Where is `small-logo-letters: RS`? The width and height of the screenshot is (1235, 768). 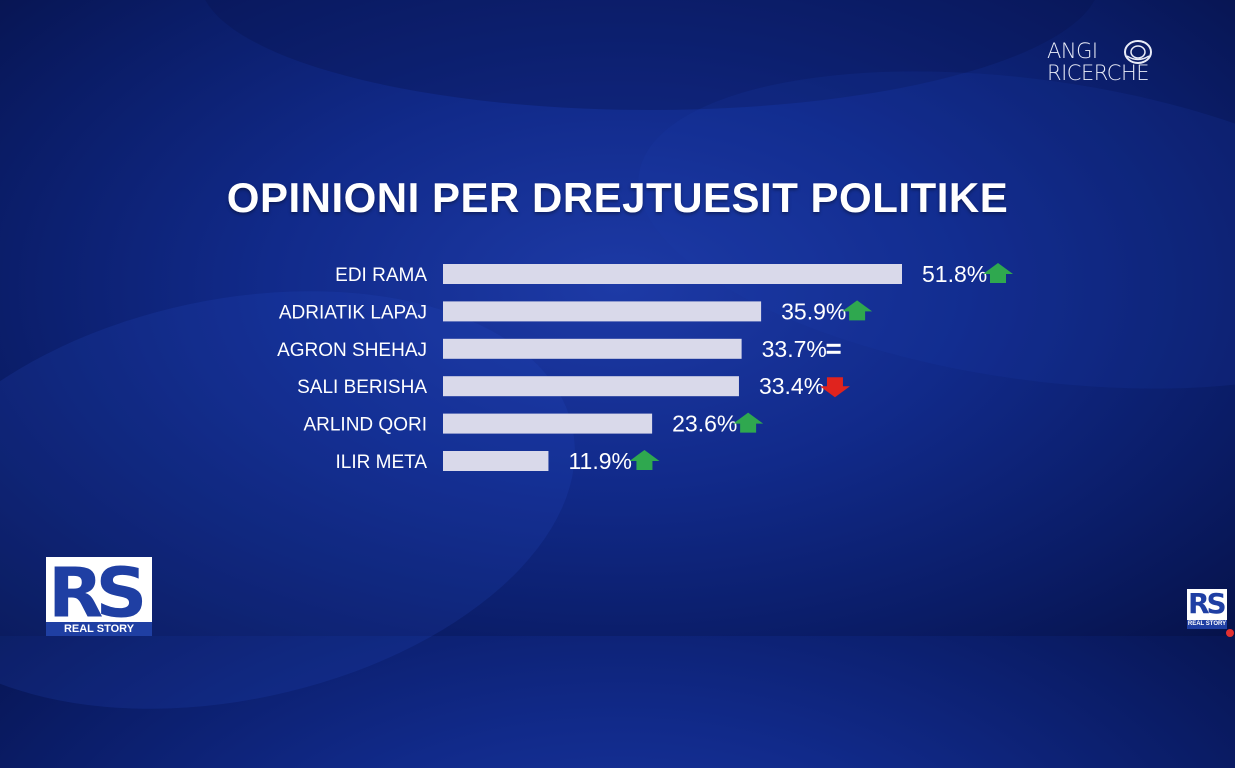
small-logo-letters: RS is located at coordinates (1207, 603).